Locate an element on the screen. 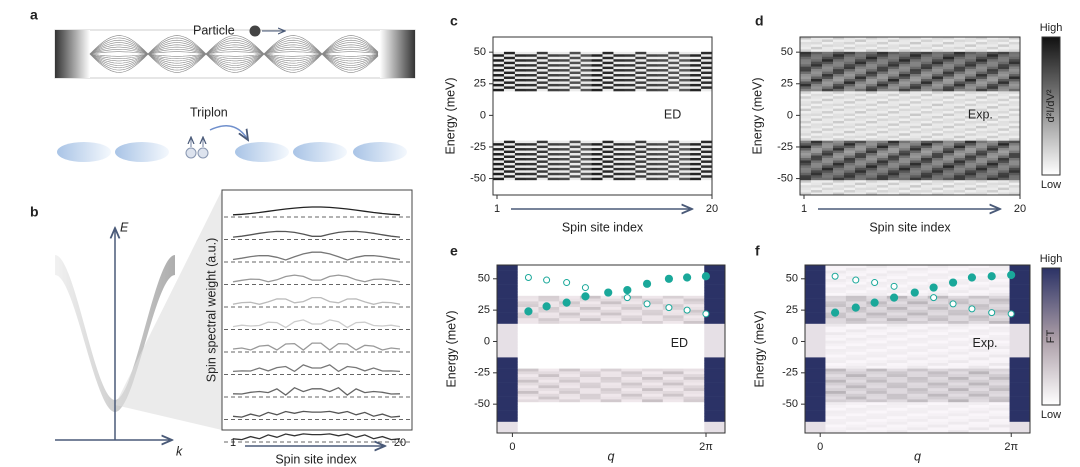 The width and height of the screenshot is (1080, 467). plot-frame is located at coordinates (611, 349).